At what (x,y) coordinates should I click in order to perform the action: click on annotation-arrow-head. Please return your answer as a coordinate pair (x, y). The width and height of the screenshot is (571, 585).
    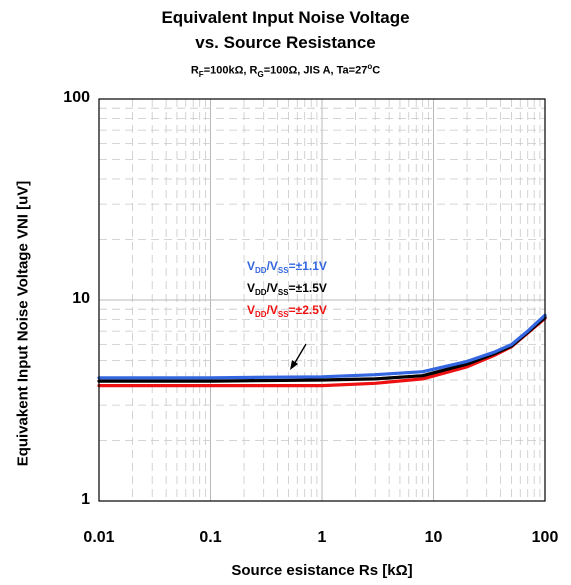
    Looking at the image, I should click on (294, 365).